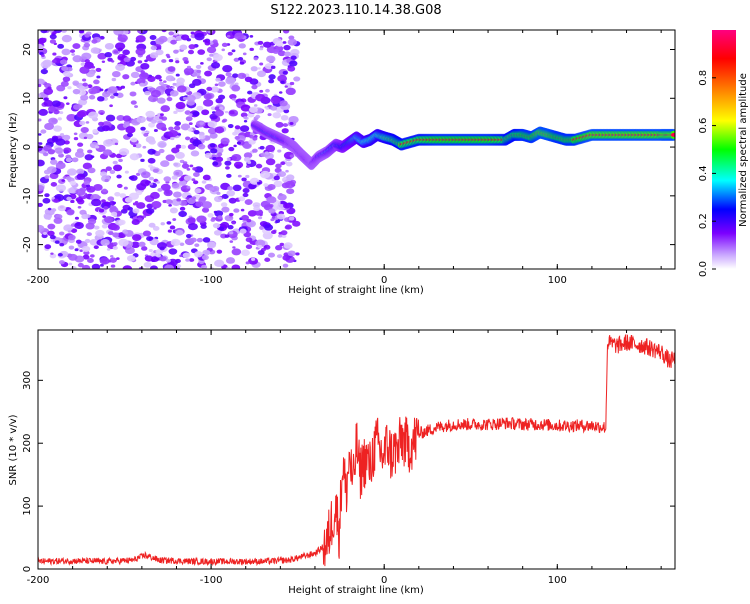 This screenshot has width=750, height=604. Describe the element at coordinates (27, 98) in the screenshot. I see `y-tick-label: 10` at that location.